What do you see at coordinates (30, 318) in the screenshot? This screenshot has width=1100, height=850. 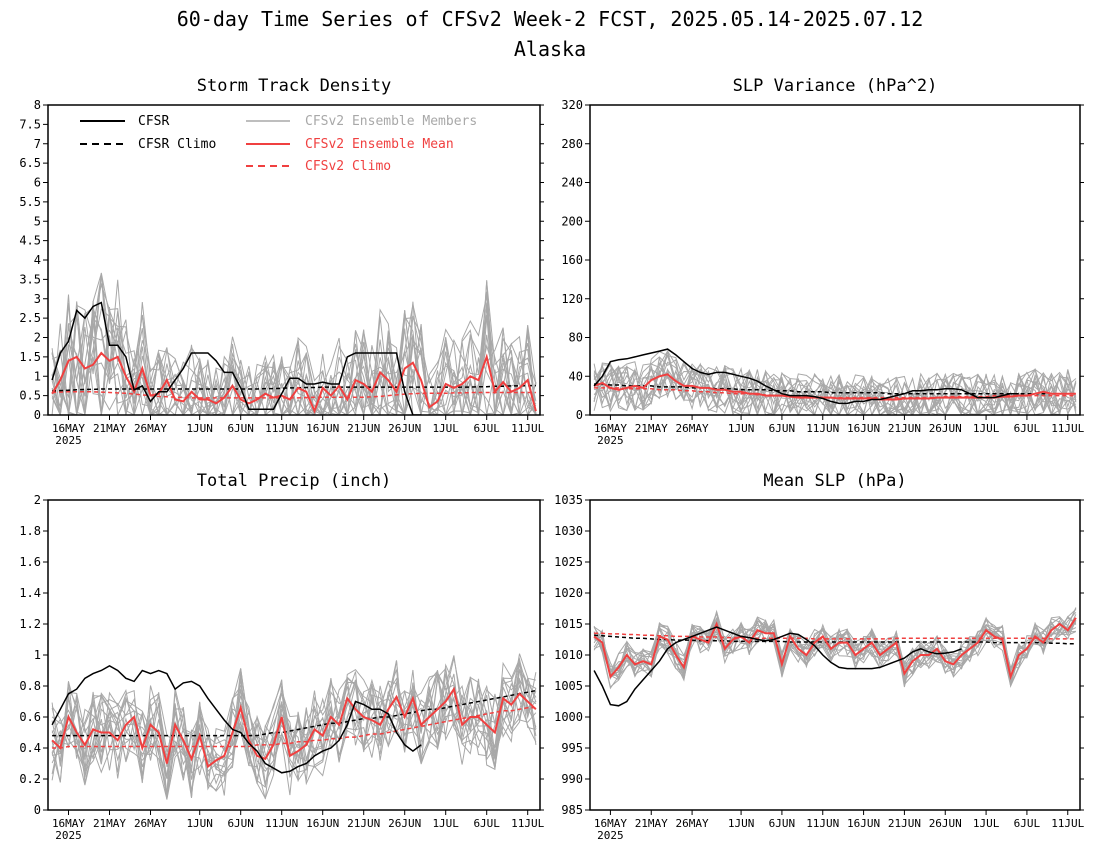 I see `y-tick-label: 2.5` at bounding box center [30, 318].